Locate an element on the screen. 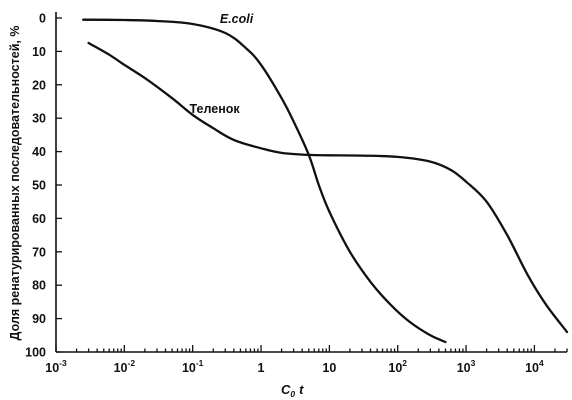  y-tick-label: 20 is located at coordinates (39, 85).